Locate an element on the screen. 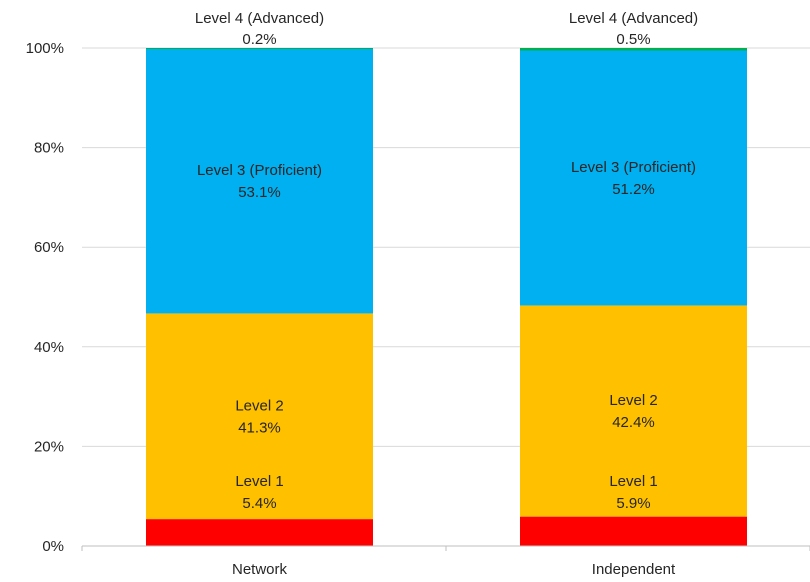 The width and height of the screenshot is (810, 582). y-tick-label: 80% is located at coordinates (49, 148).